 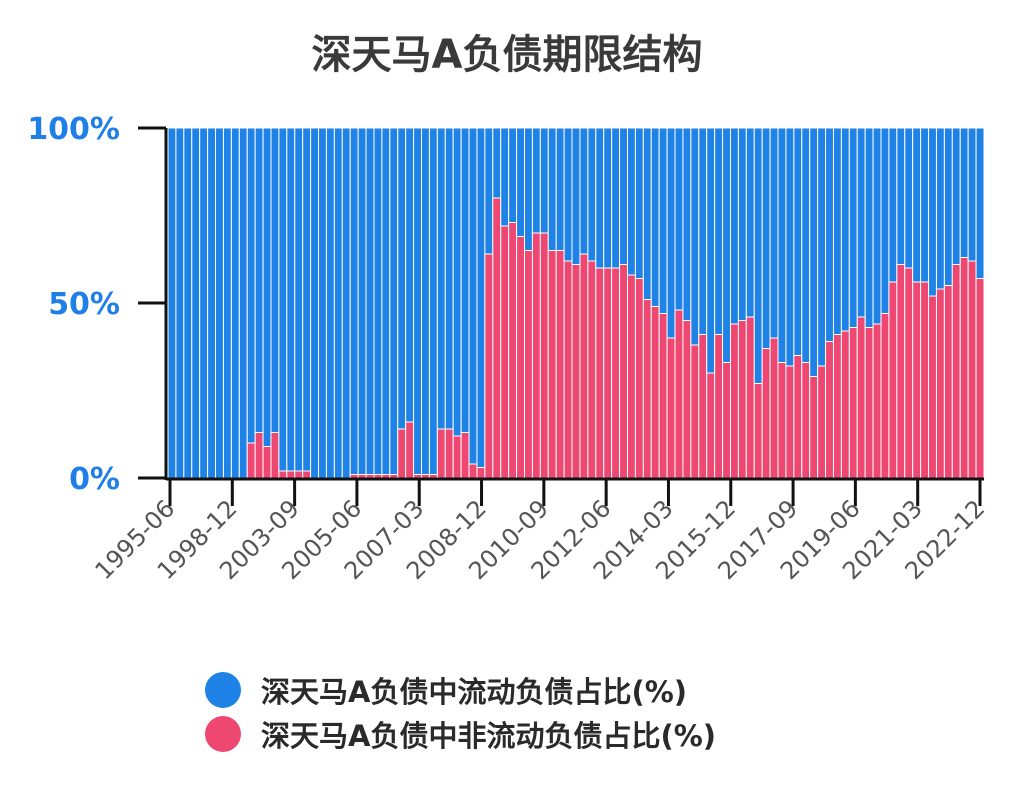 I want to click on y-tick-label: 100%, so click(x=73, y=129).